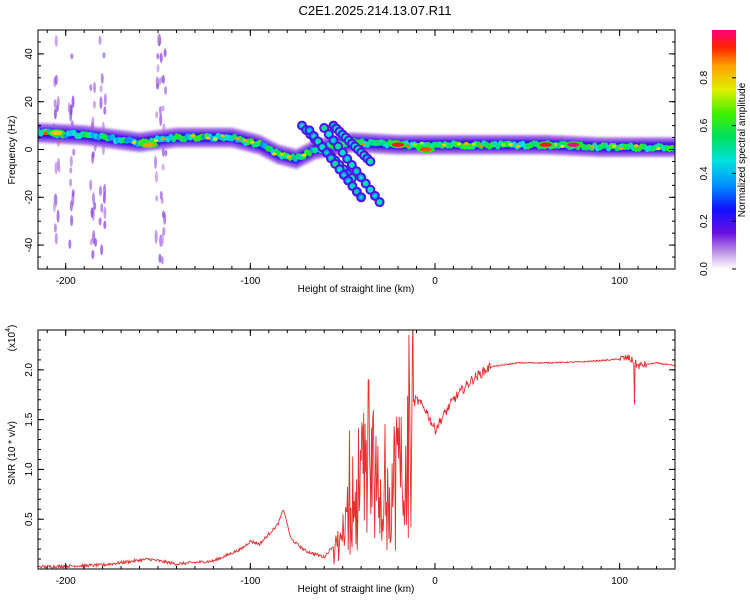  Describe the element at coordinates (704, 221) in the screenshot. I see `colorbar-tick-label: 0.2` at that location.